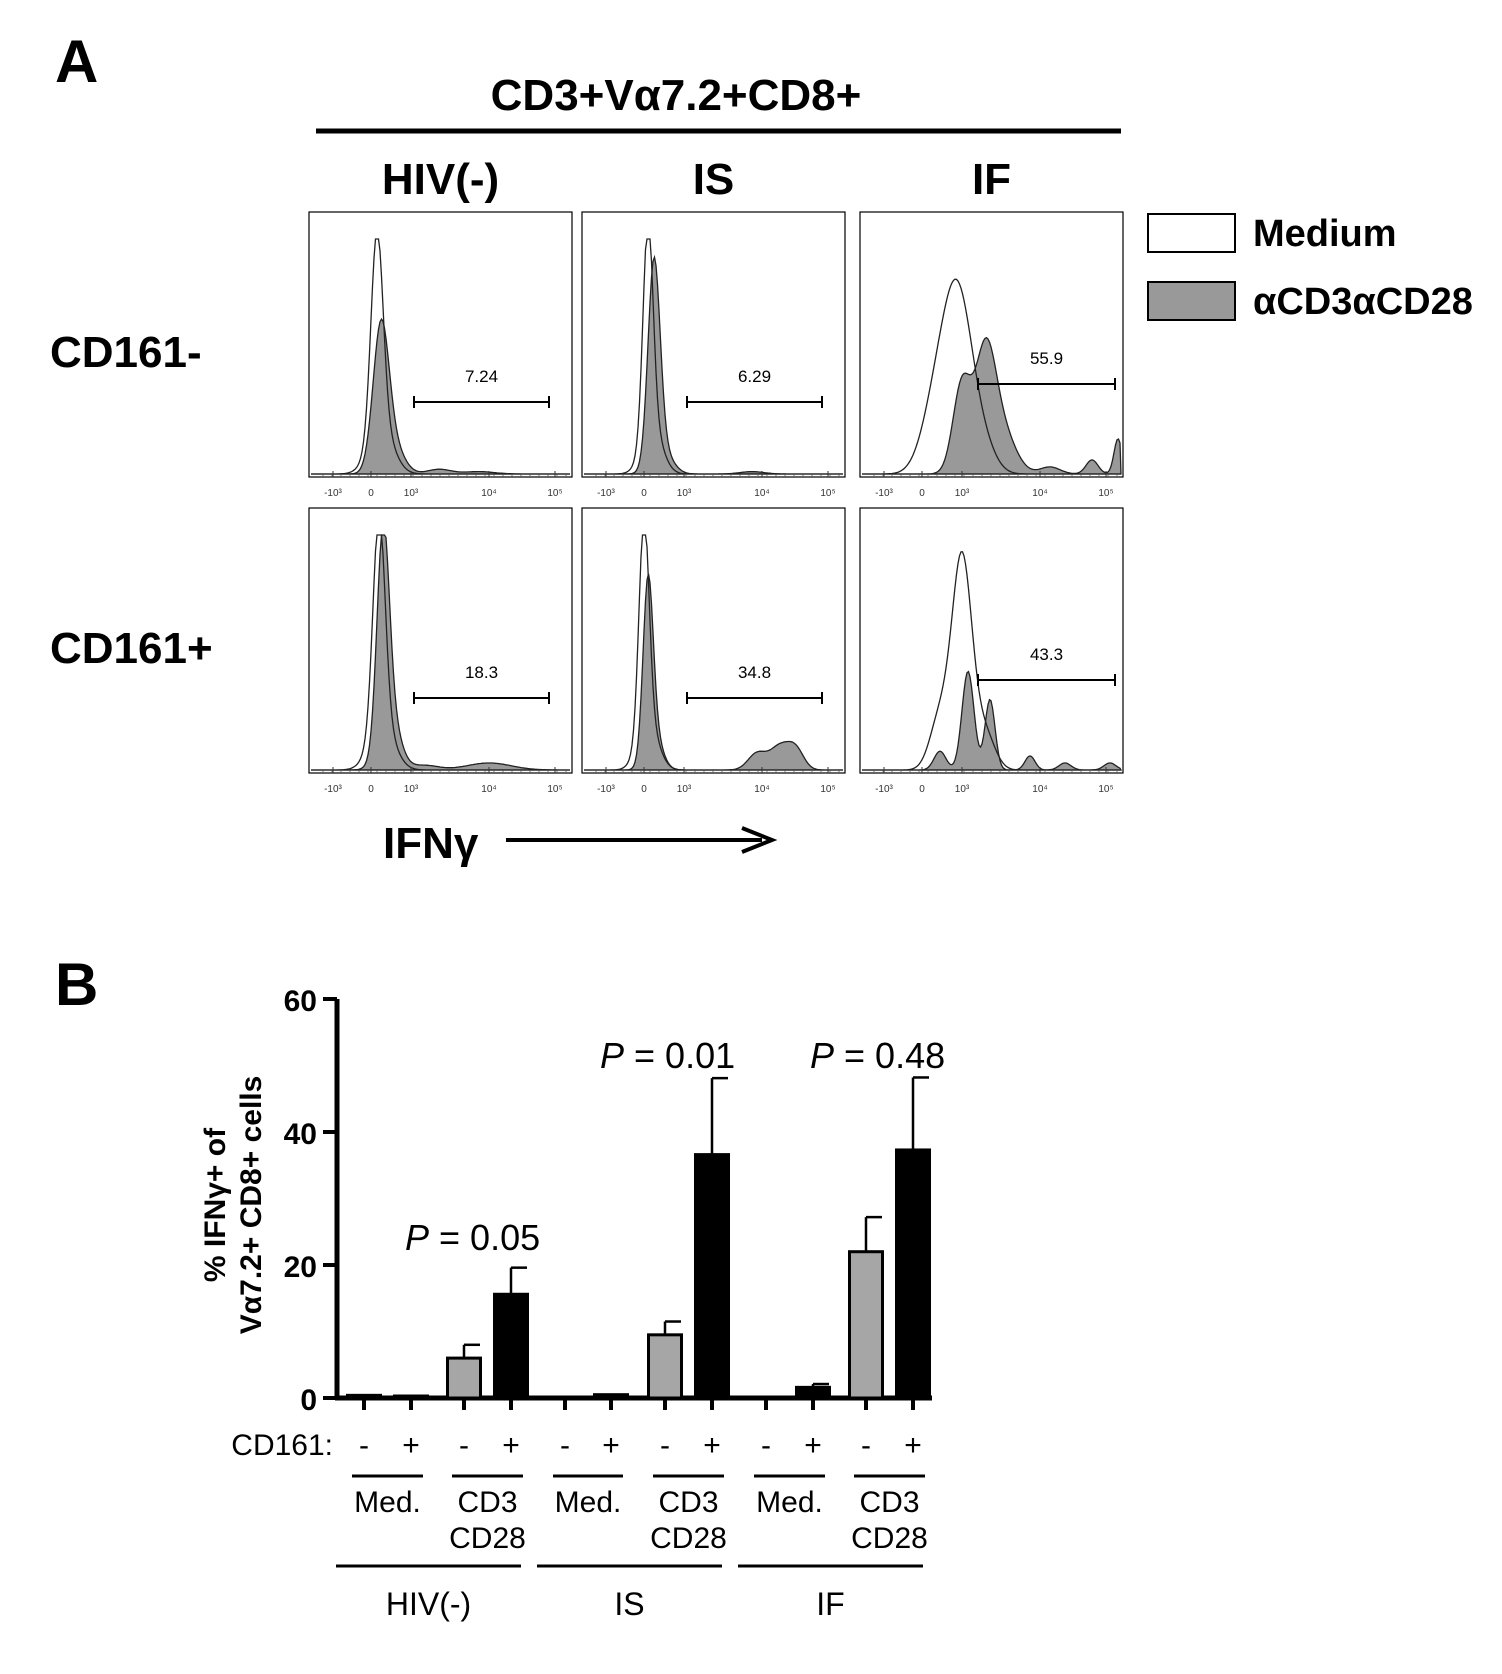 The height and width of the screenshot is (1674, 1502). Describe the element at coordinates (830, 1604) in the screenshot. I see `group-label: IF` at that location.